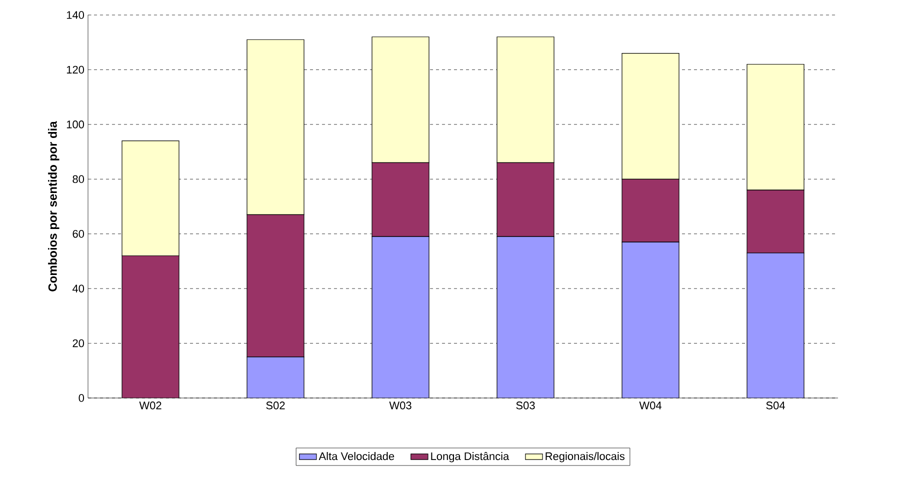 The image size is (905, 488). I want to click on y-tick-label: 60, so click(78, 234).